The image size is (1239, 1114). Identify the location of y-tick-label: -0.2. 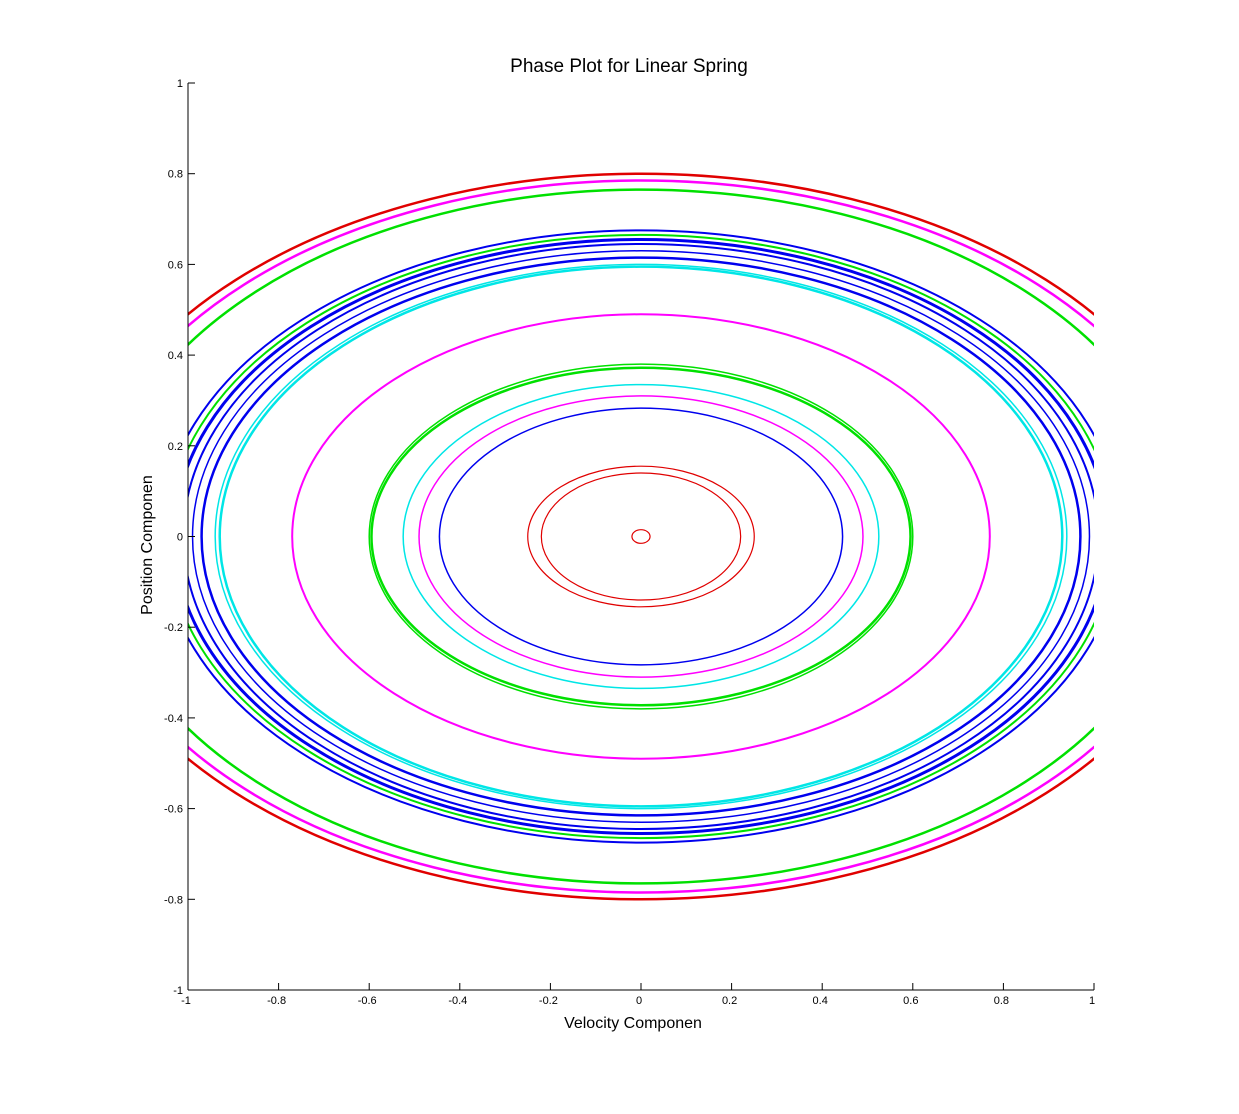
(173, 628).